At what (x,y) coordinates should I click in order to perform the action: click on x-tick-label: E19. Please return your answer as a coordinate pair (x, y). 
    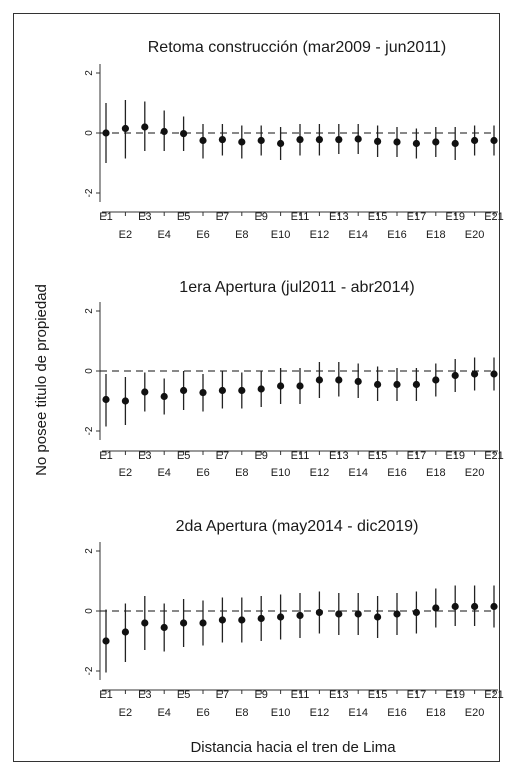
    Looking at the image, I should click on (455, 456).